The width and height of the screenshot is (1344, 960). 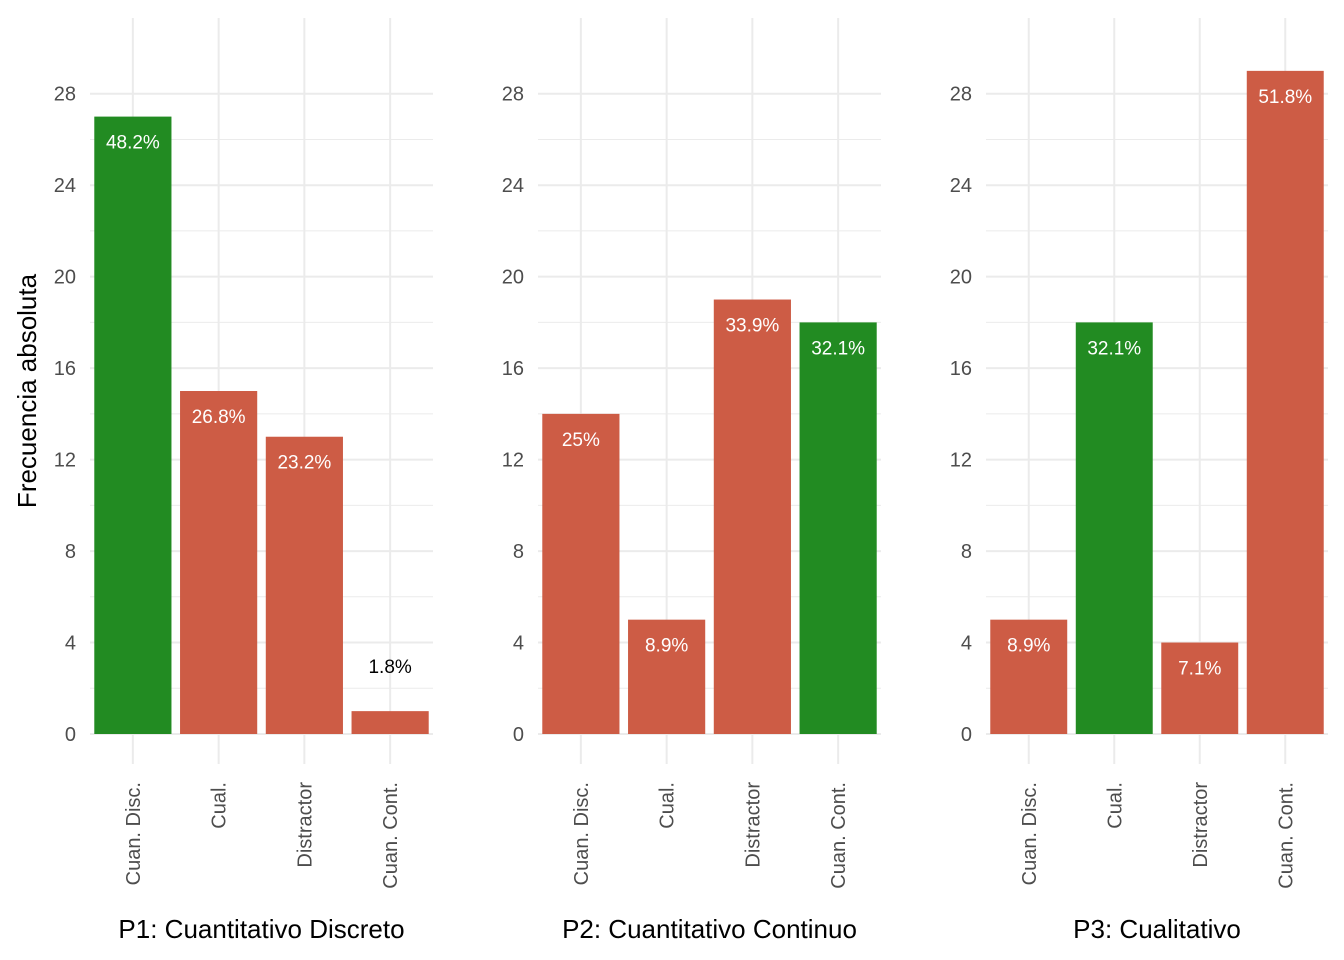 I want to click on bar-value-label: 48.2%, so click(x=133, y=143).